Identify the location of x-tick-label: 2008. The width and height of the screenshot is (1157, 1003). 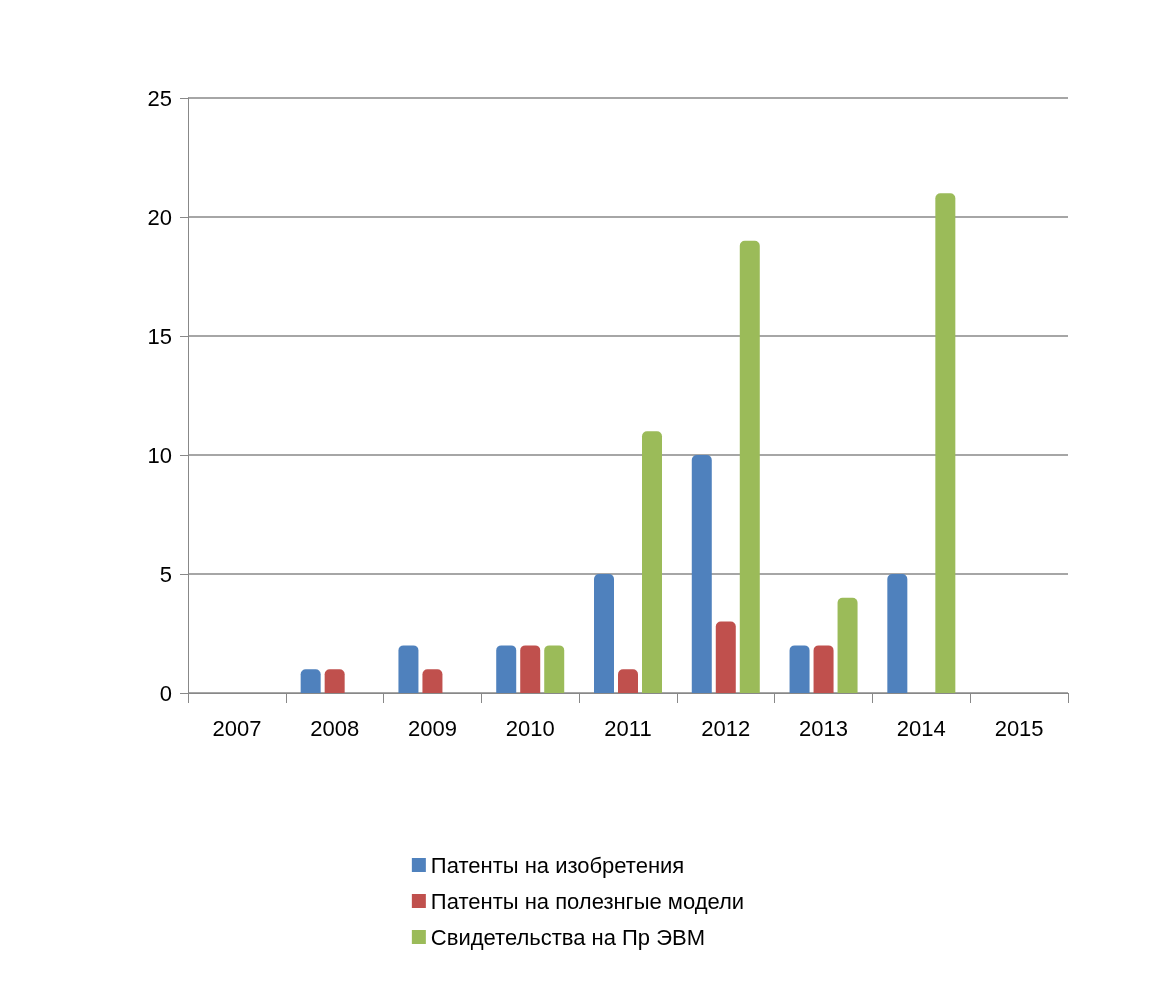
(335, 728).